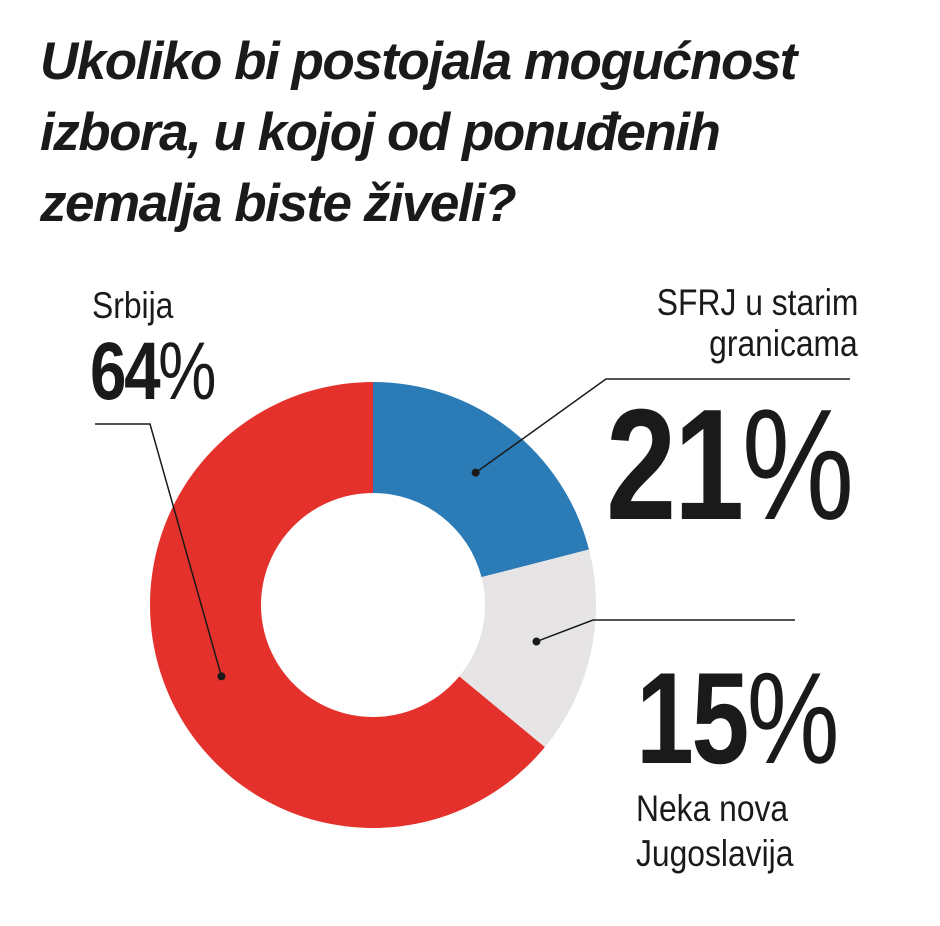  I want to click on label-sfrj-name-line-2: granicama, so click(783, 343).